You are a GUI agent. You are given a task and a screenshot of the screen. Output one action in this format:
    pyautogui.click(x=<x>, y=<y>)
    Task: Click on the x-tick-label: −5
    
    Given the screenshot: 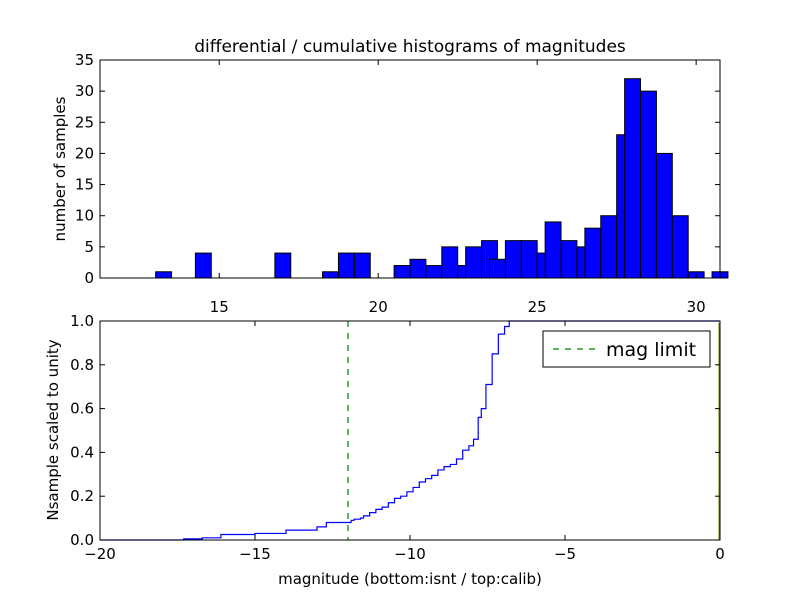 What is the action you would take?
    pyautogui.click(x=565, y=554)
    